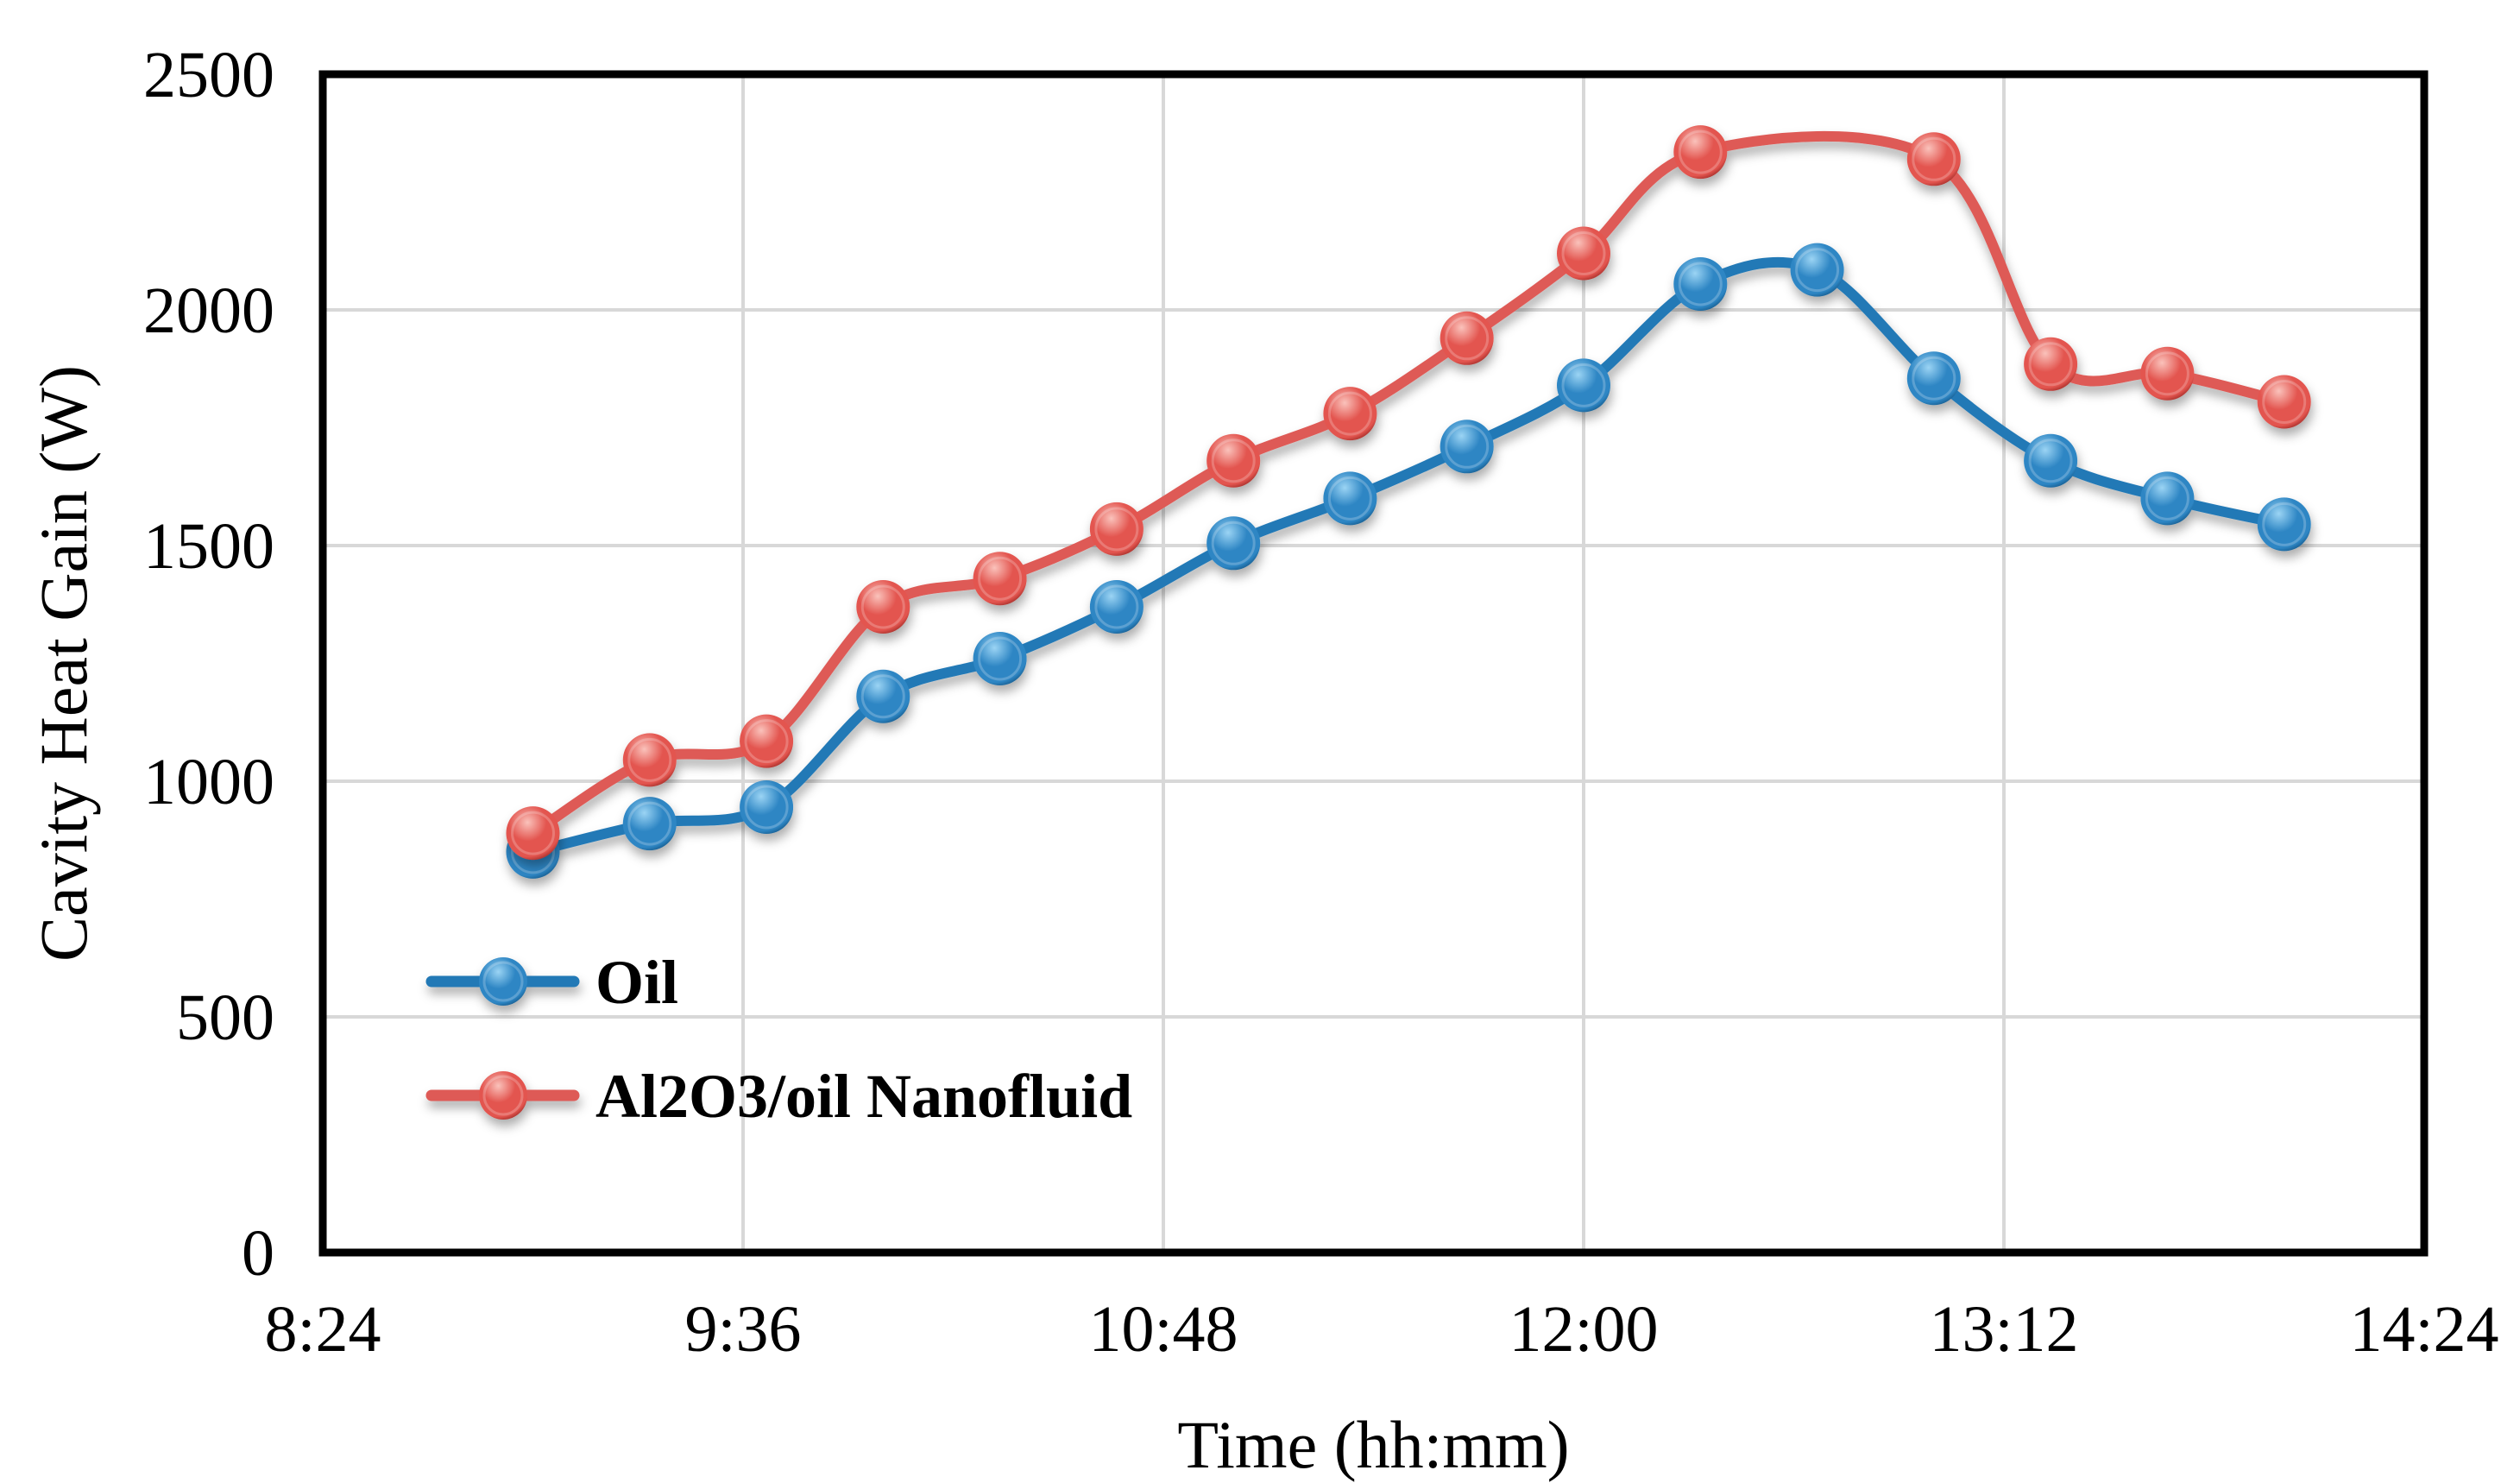 The width and height of the screenshot is (2520, 1483). Describe the element at coordinates (1163, 1329) in the screenshot. I see `x-tick-label-10-48: 10:48` at that location.